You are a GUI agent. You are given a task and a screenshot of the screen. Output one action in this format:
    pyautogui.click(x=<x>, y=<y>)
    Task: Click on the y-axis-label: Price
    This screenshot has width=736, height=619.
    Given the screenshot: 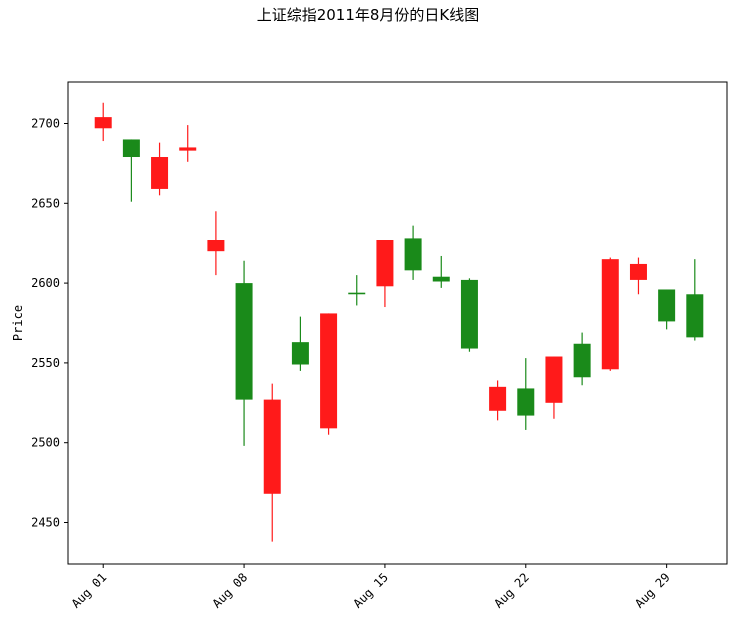 What is the action you would take?
    pyautogui.click(x=18, y=323)
    